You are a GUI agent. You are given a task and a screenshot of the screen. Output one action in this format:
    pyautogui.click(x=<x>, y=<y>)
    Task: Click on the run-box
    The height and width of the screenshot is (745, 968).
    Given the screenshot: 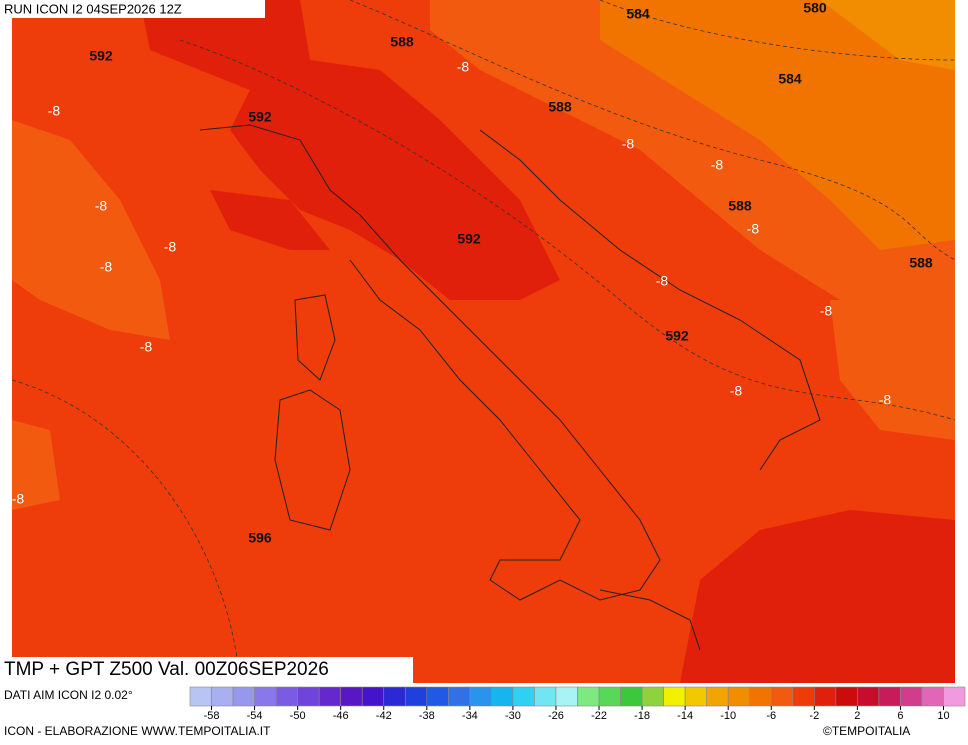 What is the action you would take?
    pyautogui.click(x=132, y=9)
    